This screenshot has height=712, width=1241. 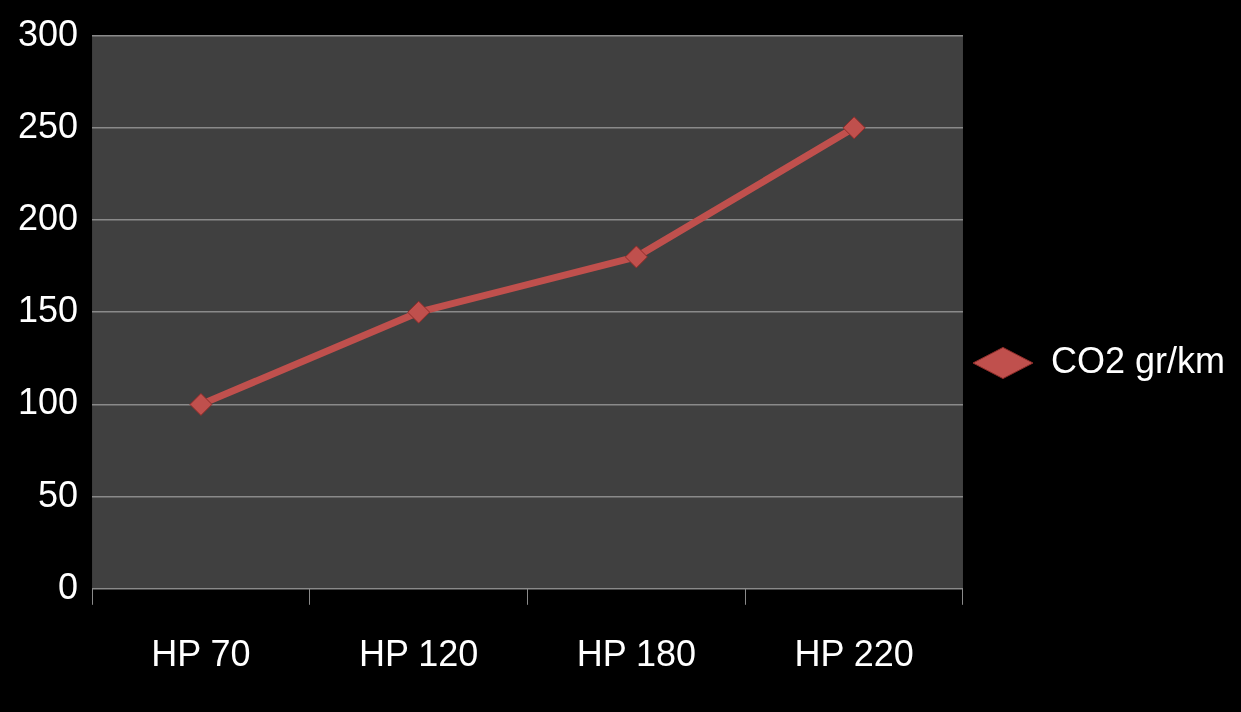 What do you see at coordinates (58, 494) in the screenshot?
I see `y-tick-label: 50` at bounding box center [58, 494].